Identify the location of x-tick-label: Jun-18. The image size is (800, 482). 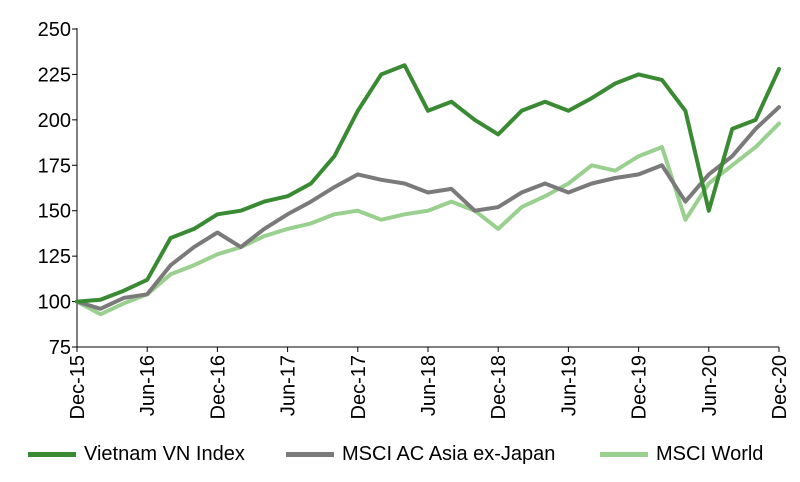
(429, 385).